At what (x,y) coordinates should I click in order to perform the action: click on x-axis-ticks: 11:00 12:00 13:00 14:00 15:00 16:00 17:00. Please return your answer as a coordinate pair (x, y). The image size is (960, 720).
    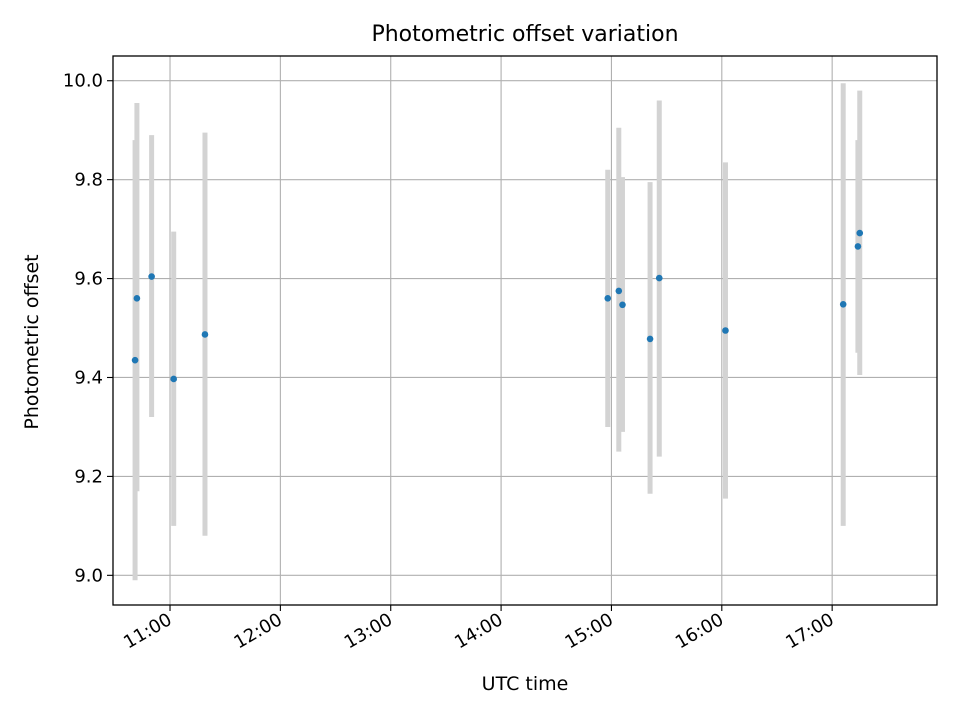
    Looking at the image, I should click on (479, 629).